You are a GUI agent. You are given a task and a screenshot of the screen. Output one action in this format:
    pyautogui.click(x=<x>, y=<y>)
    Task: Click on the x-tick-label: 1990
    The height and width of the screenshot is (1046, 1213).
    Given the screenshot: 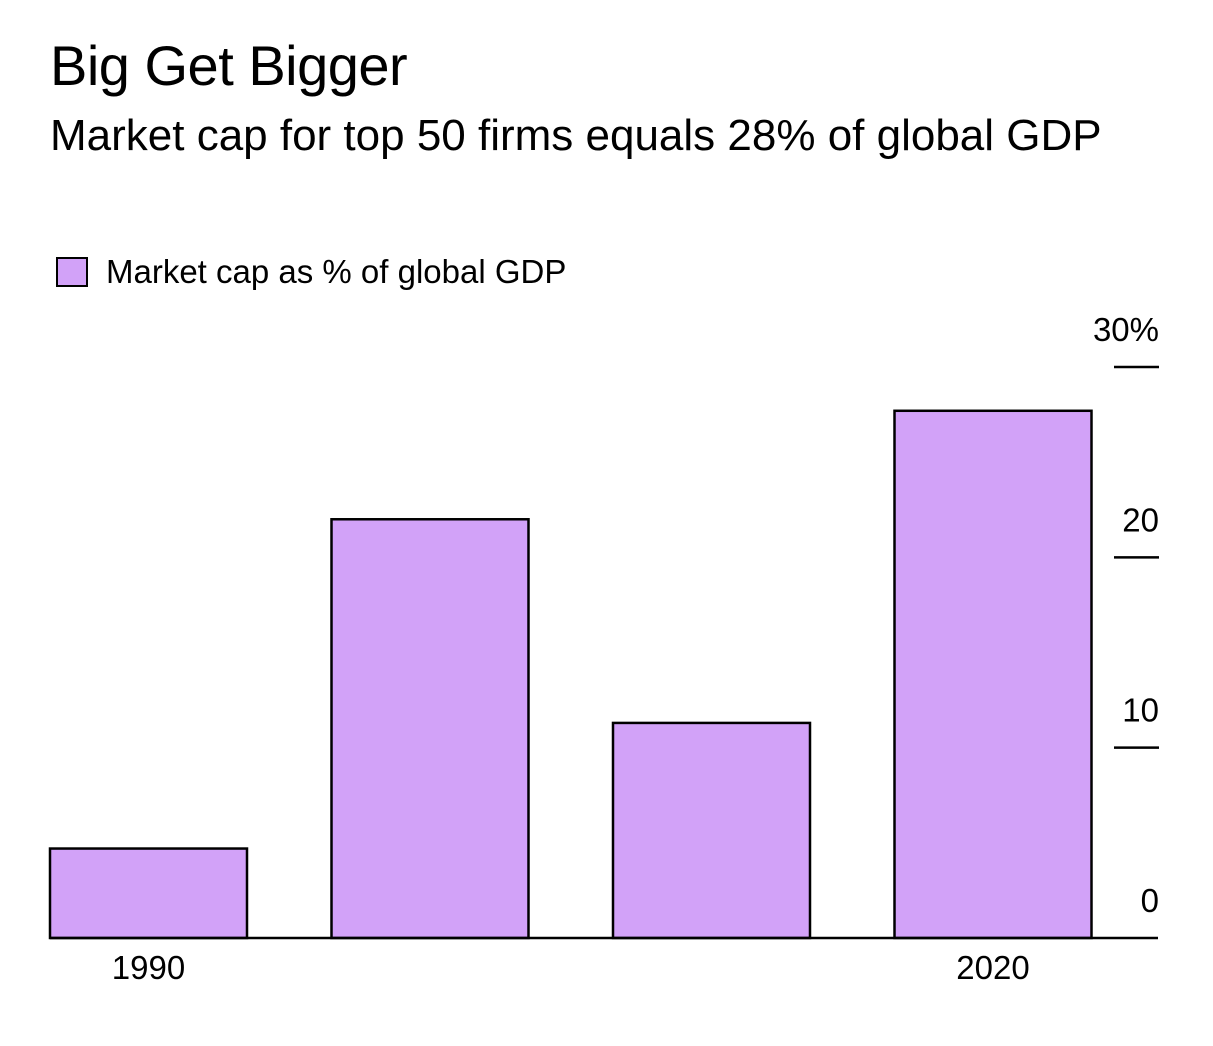 What is the action you would take?
    pyautogui.click(x=148, y=967)
    